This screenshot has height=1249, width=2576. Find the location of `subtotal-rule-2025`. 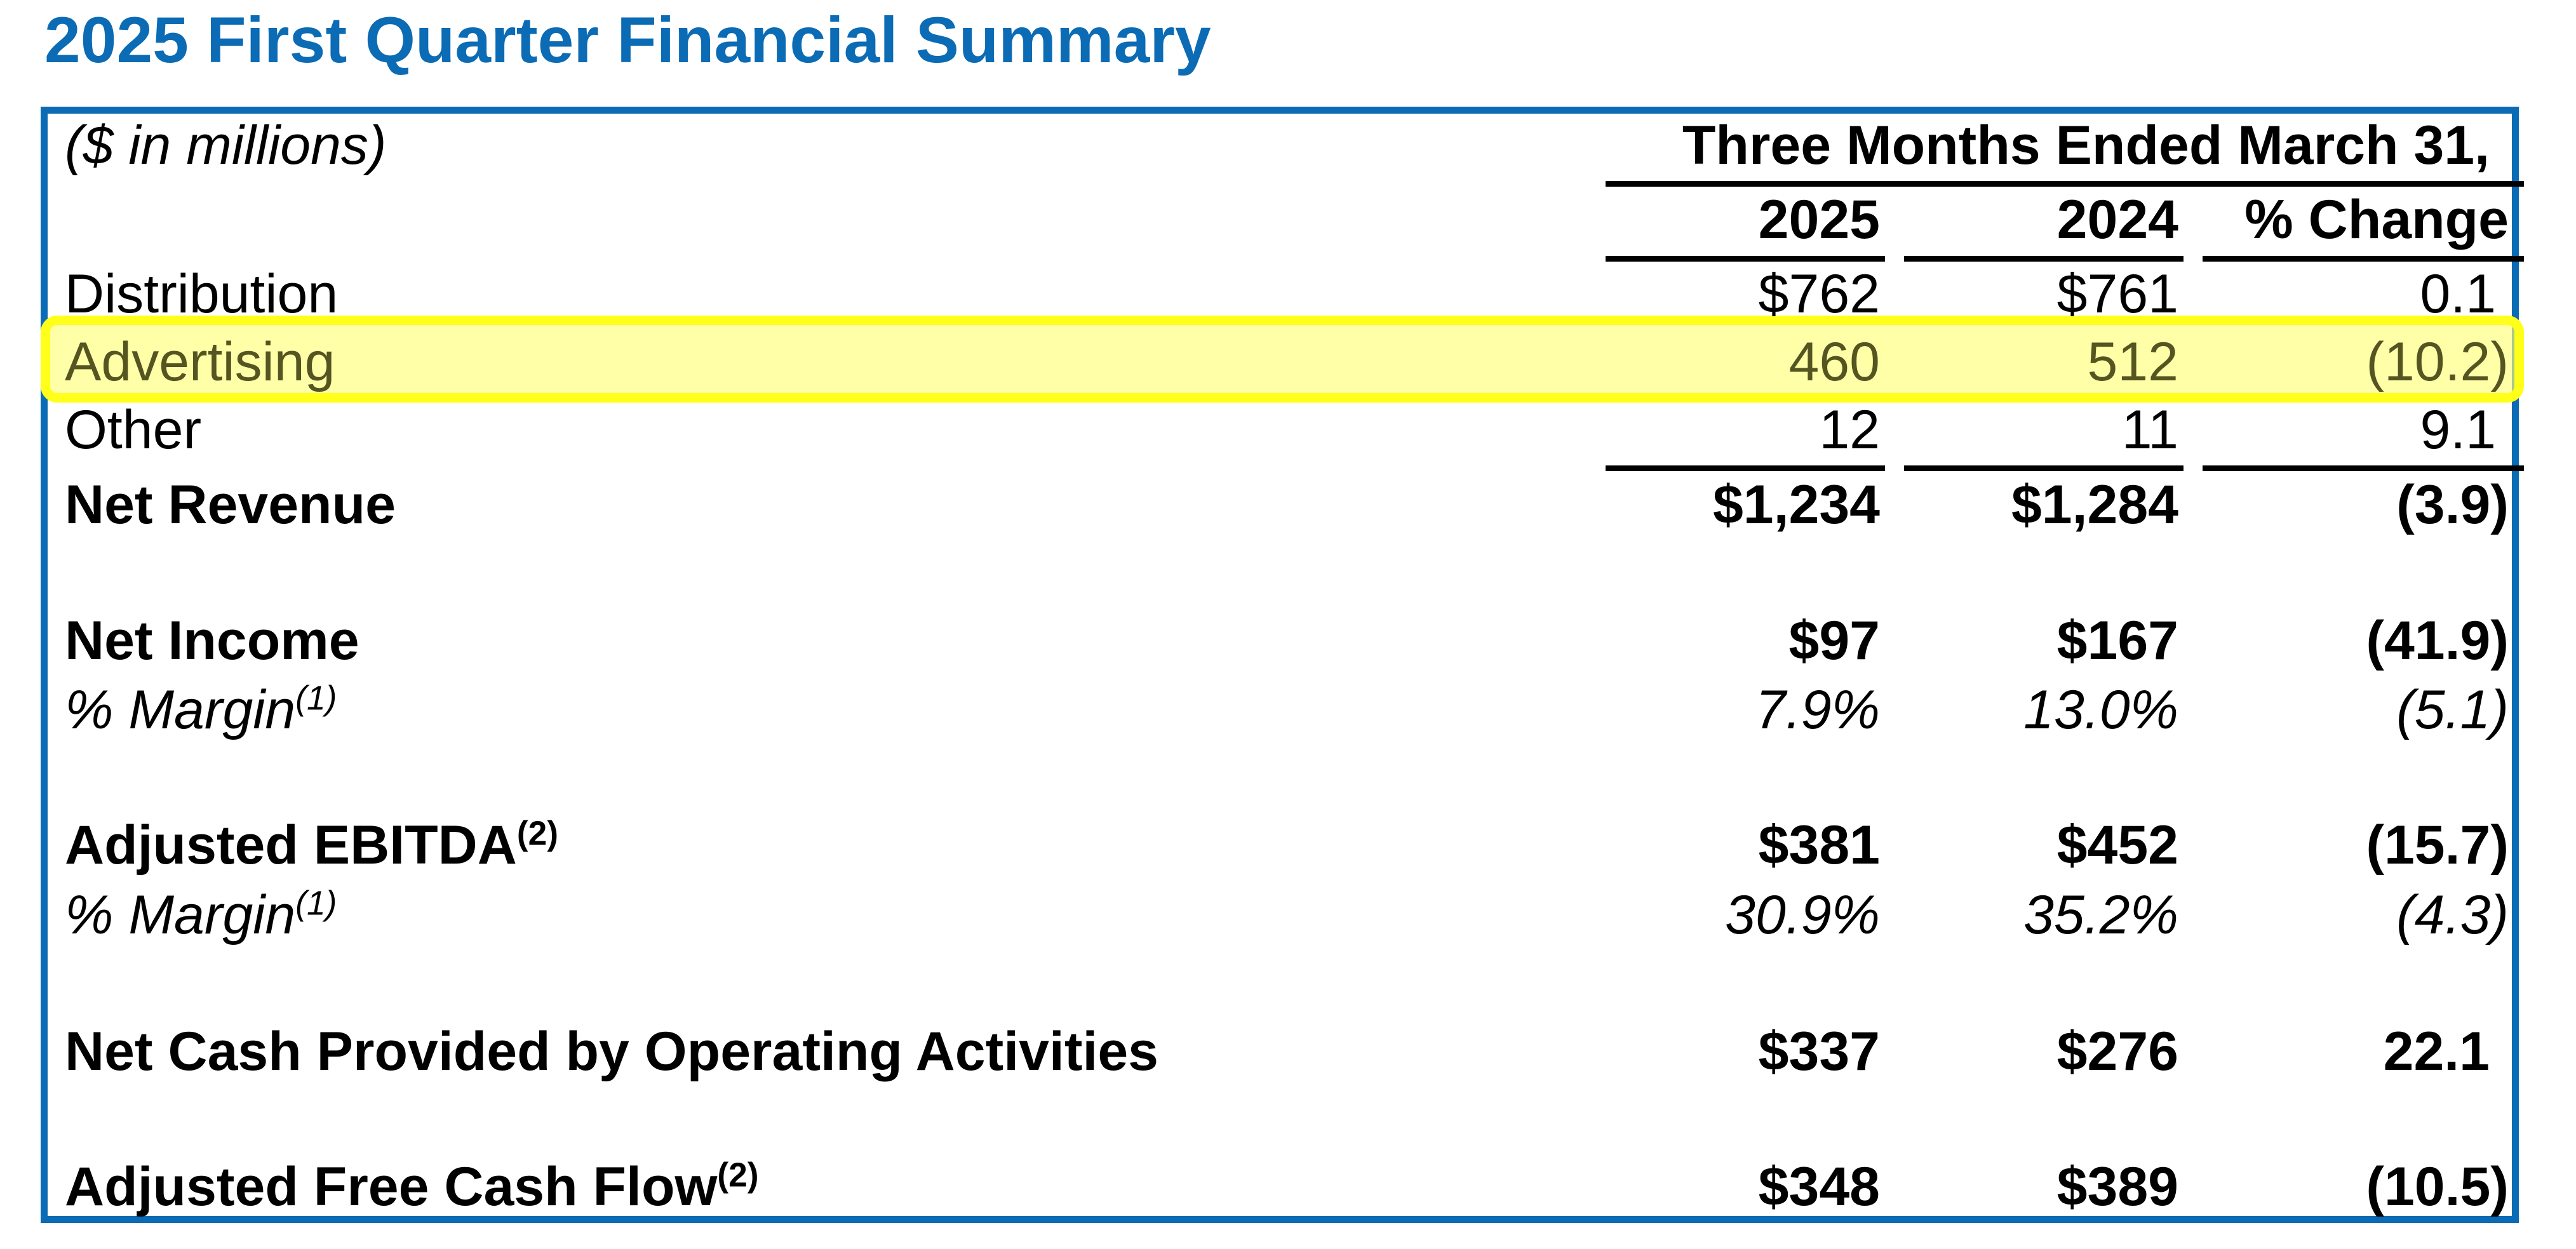

subtotal-rule-2025 is located at coordinates (1745, 468).